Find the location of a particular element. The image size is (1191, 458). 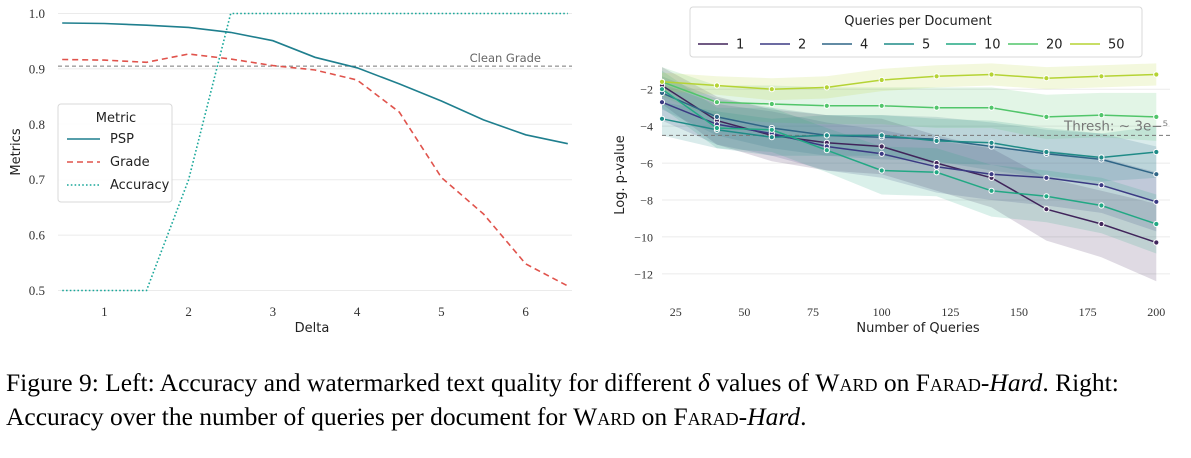

left-y-tick-label: 1.0 is located at coordinates (37, 13).